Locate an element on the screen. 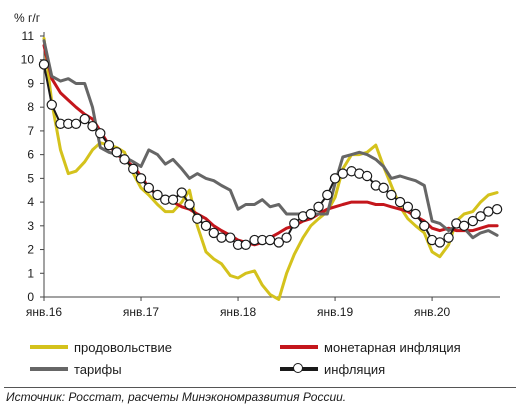  y-tick-label: 4 is located at coordinates (30, 202).